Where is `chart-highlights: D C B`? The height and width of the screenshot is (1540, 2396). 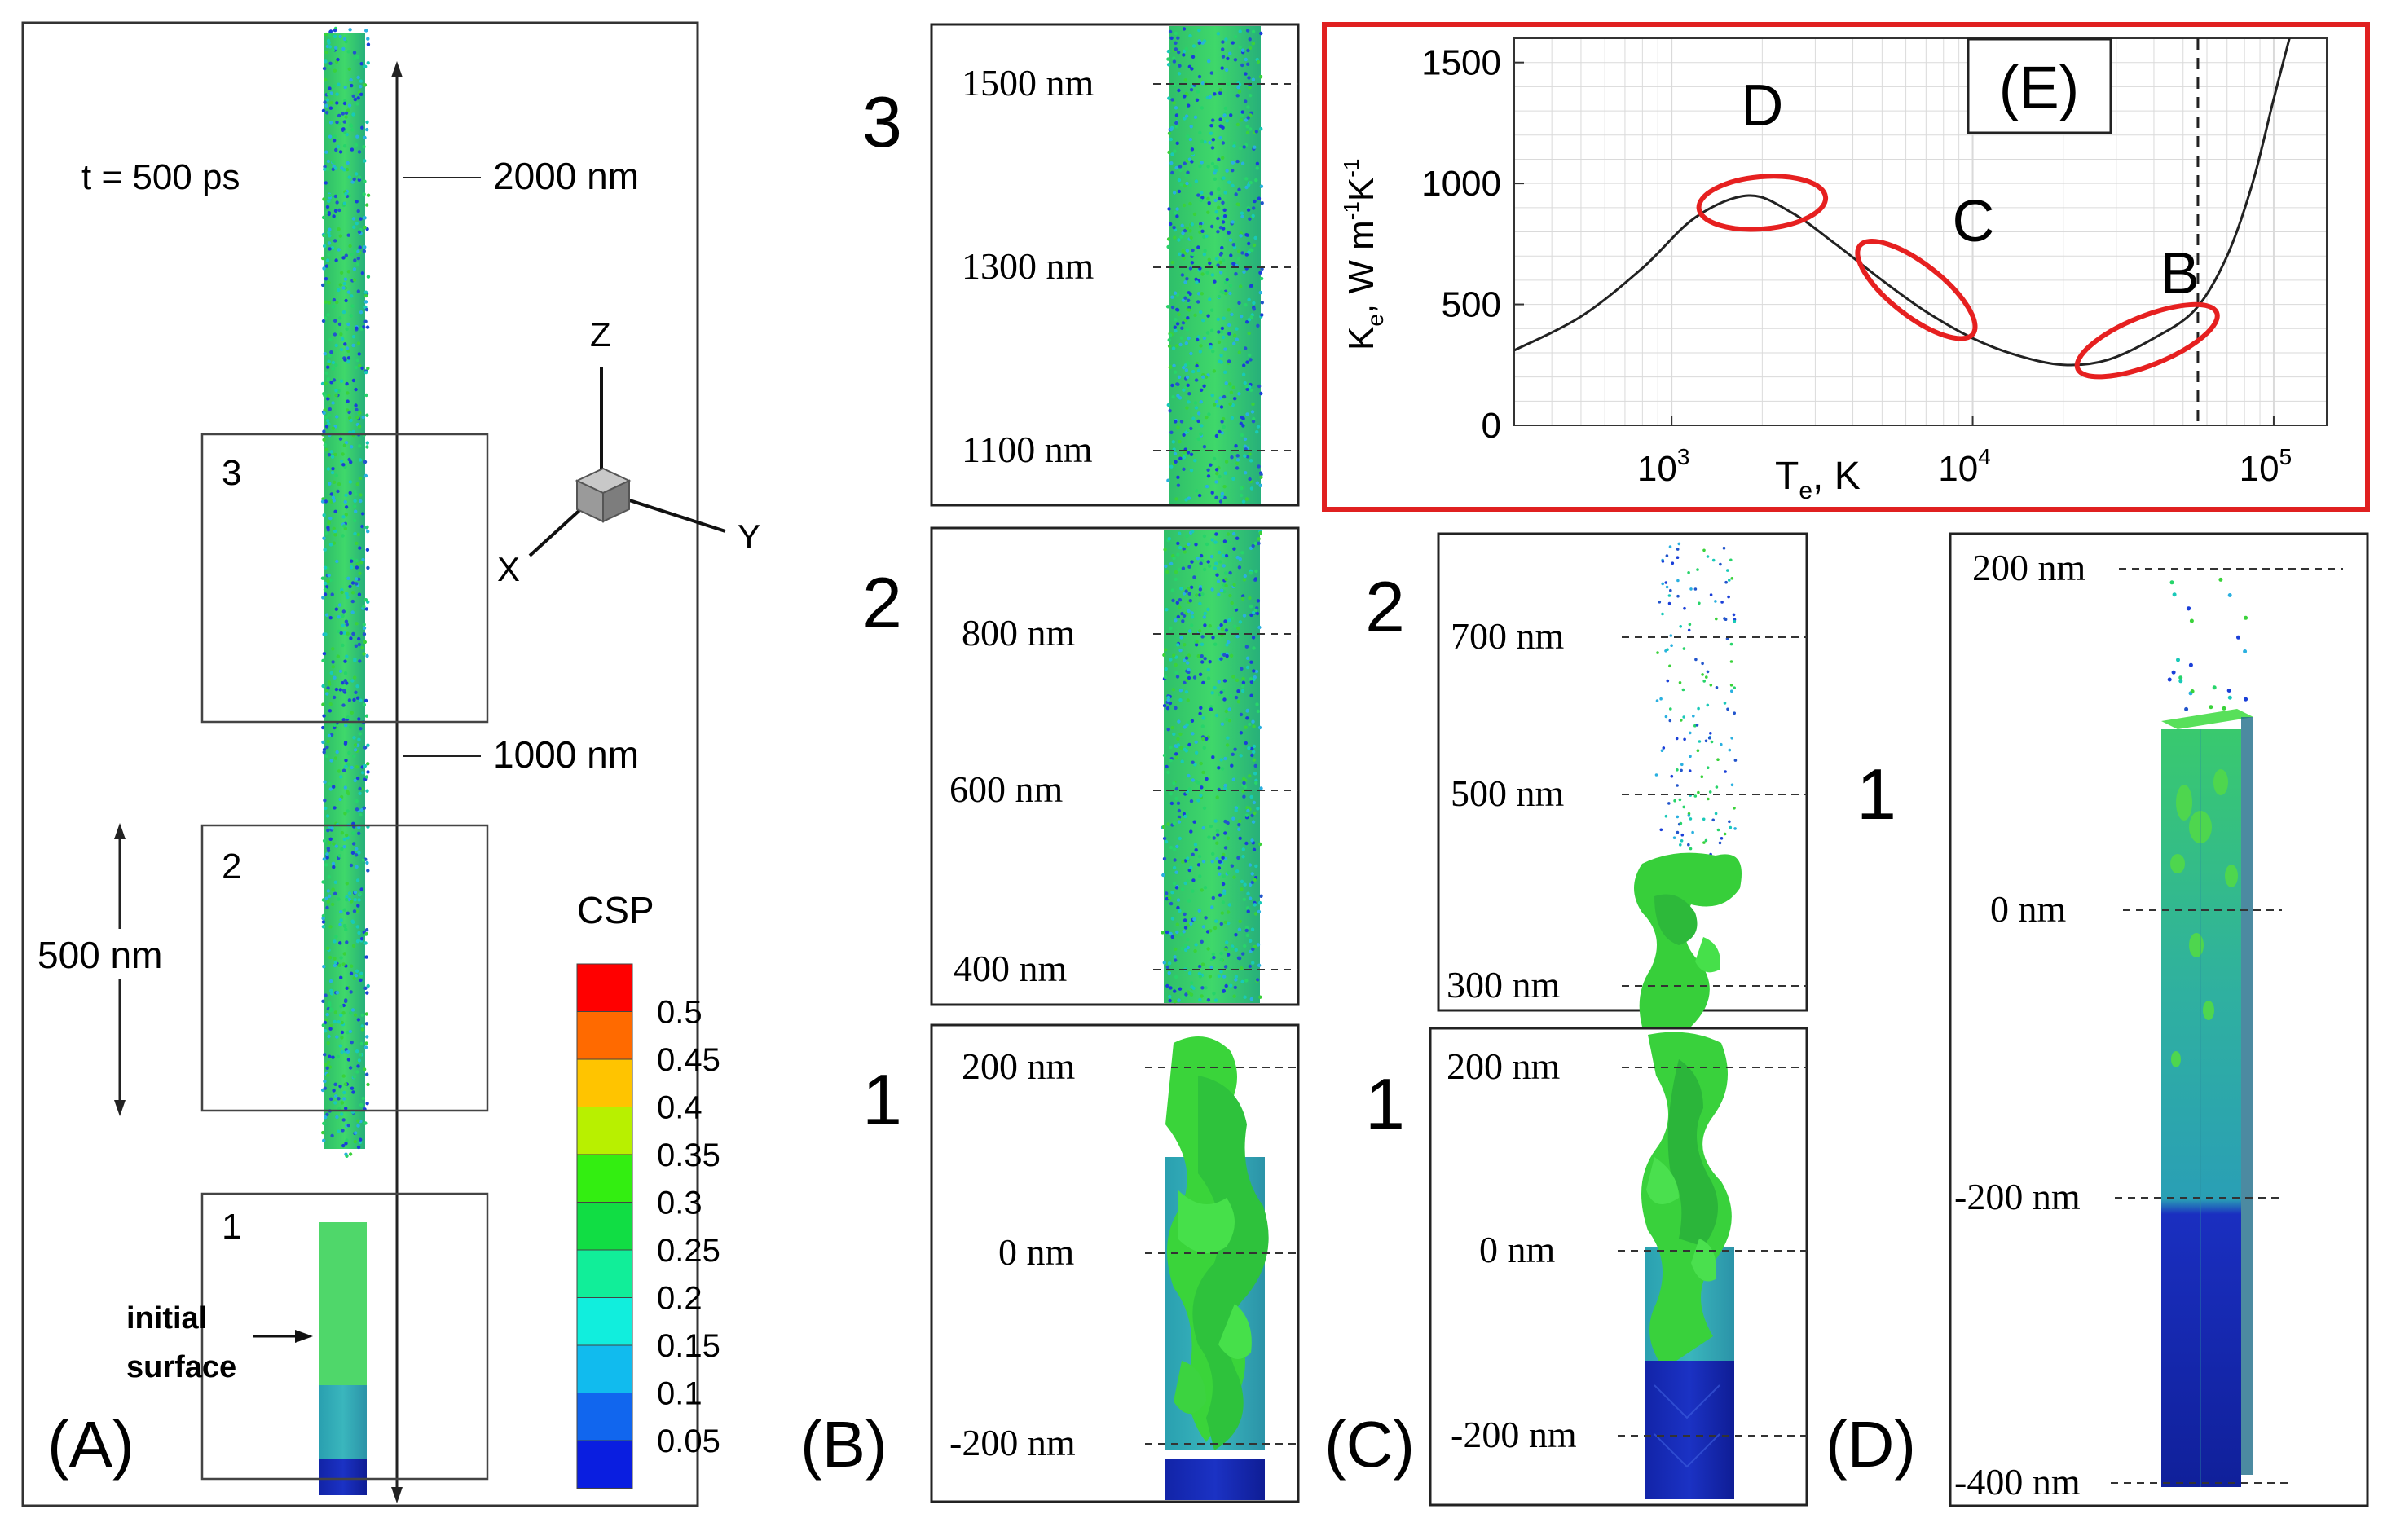
chart-highlights: D C B is located at coordinates (1958, 226).